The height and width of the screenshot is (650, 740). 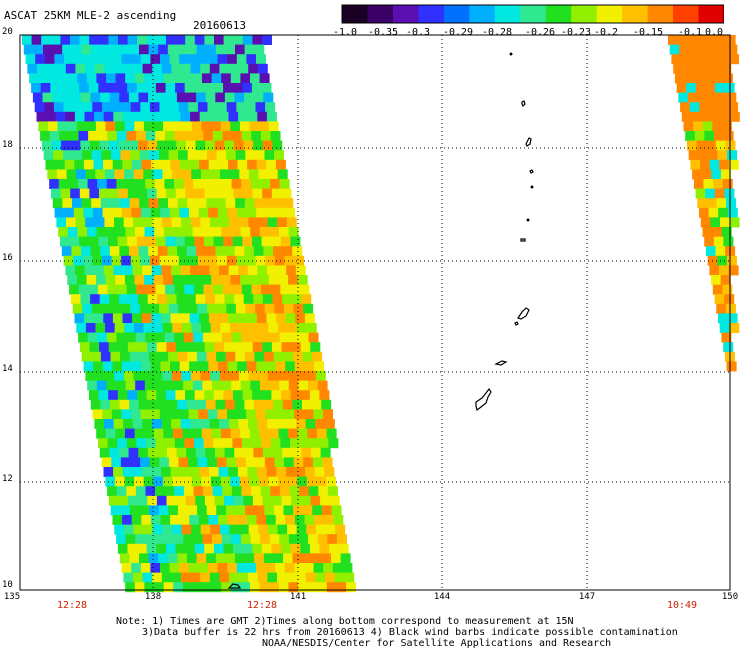 What do you see at coordinates (587, 597) in the screenshot?
I see `lon-label-147: 147` at bounding box center [587, 597].